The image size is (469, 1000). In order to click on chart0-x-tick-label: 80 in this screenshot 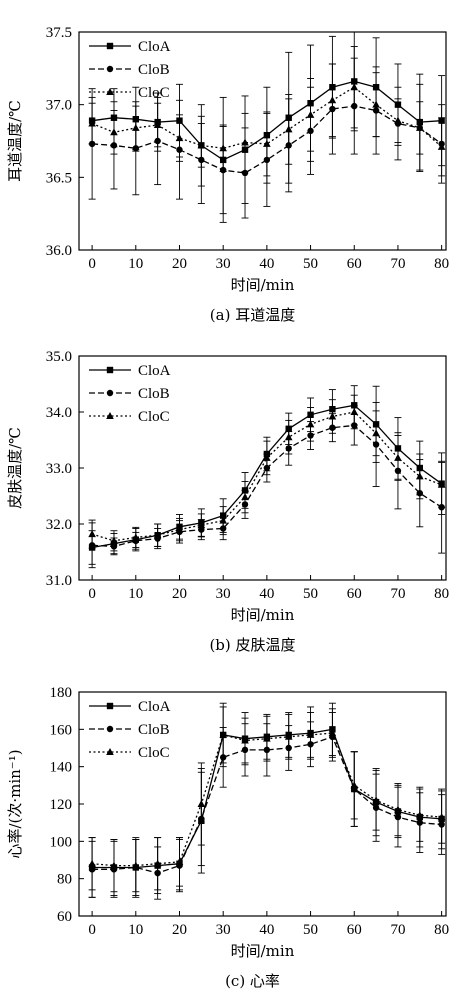, I will do `click(441, 264)`.